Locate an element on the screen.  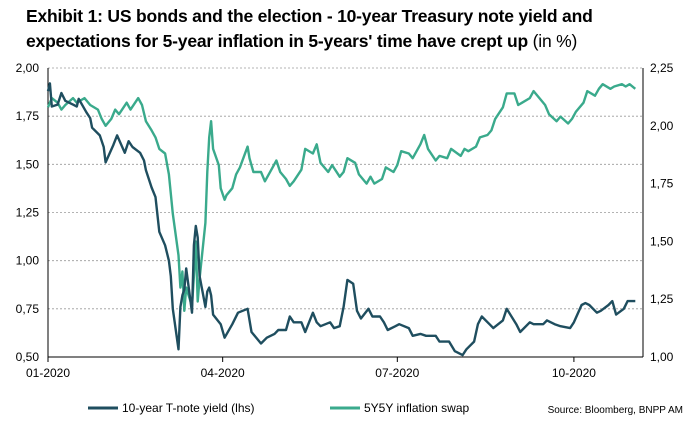
source-note: Source: Bloomberg, BNPP AM is located at coordinates (615, 410).